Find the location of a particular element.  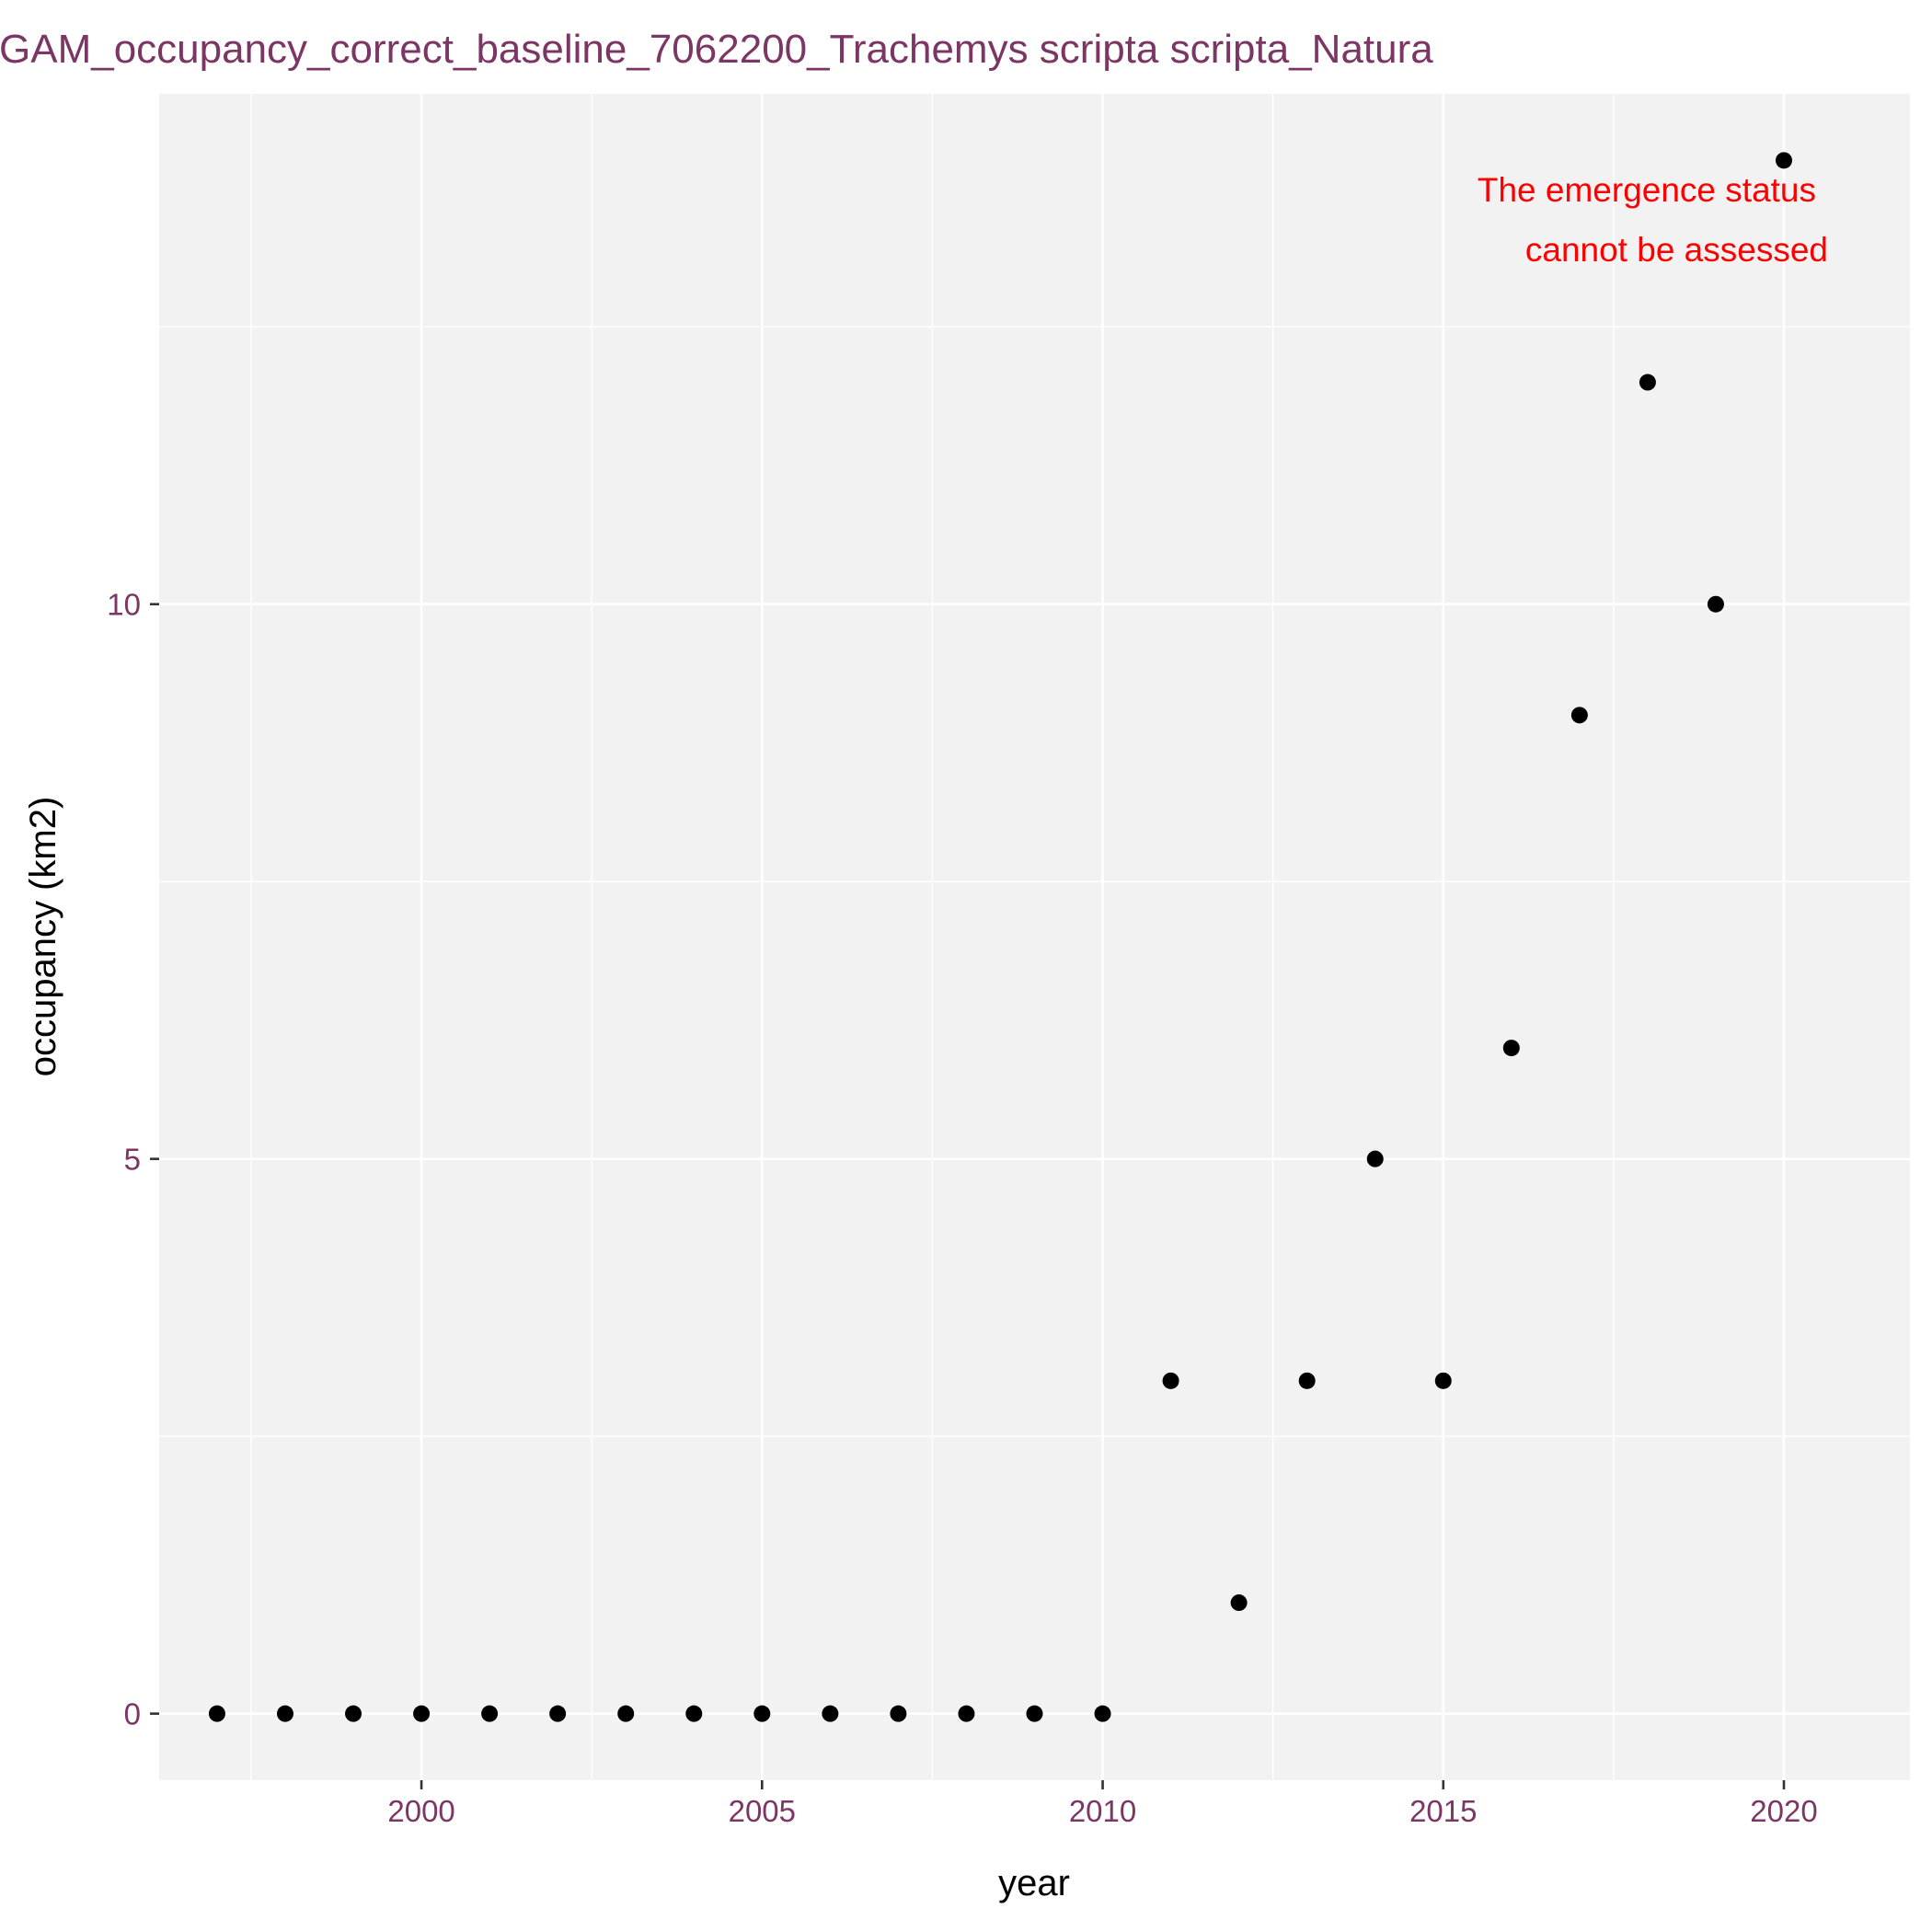

y-axis-ticks: 0 5 10 is located at coordinates (133, 1159).